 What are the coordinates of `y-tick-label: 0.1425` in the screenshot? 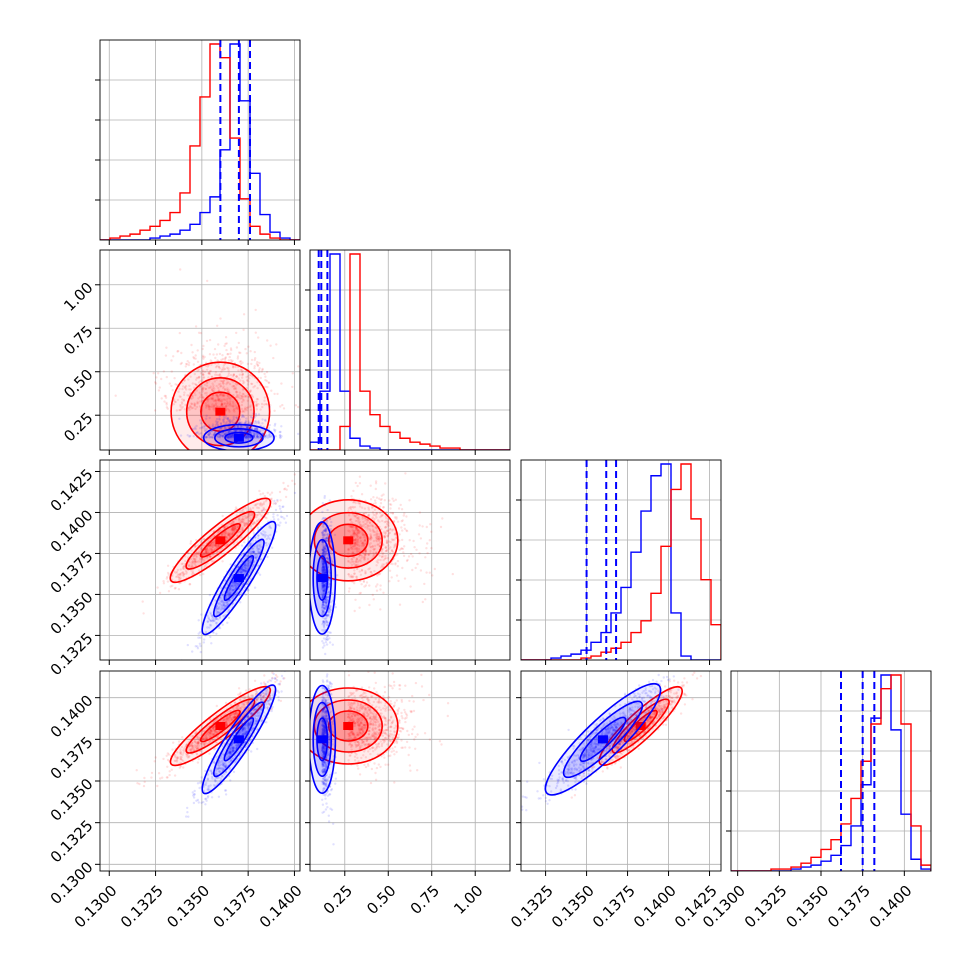 It's located at (72, 490).